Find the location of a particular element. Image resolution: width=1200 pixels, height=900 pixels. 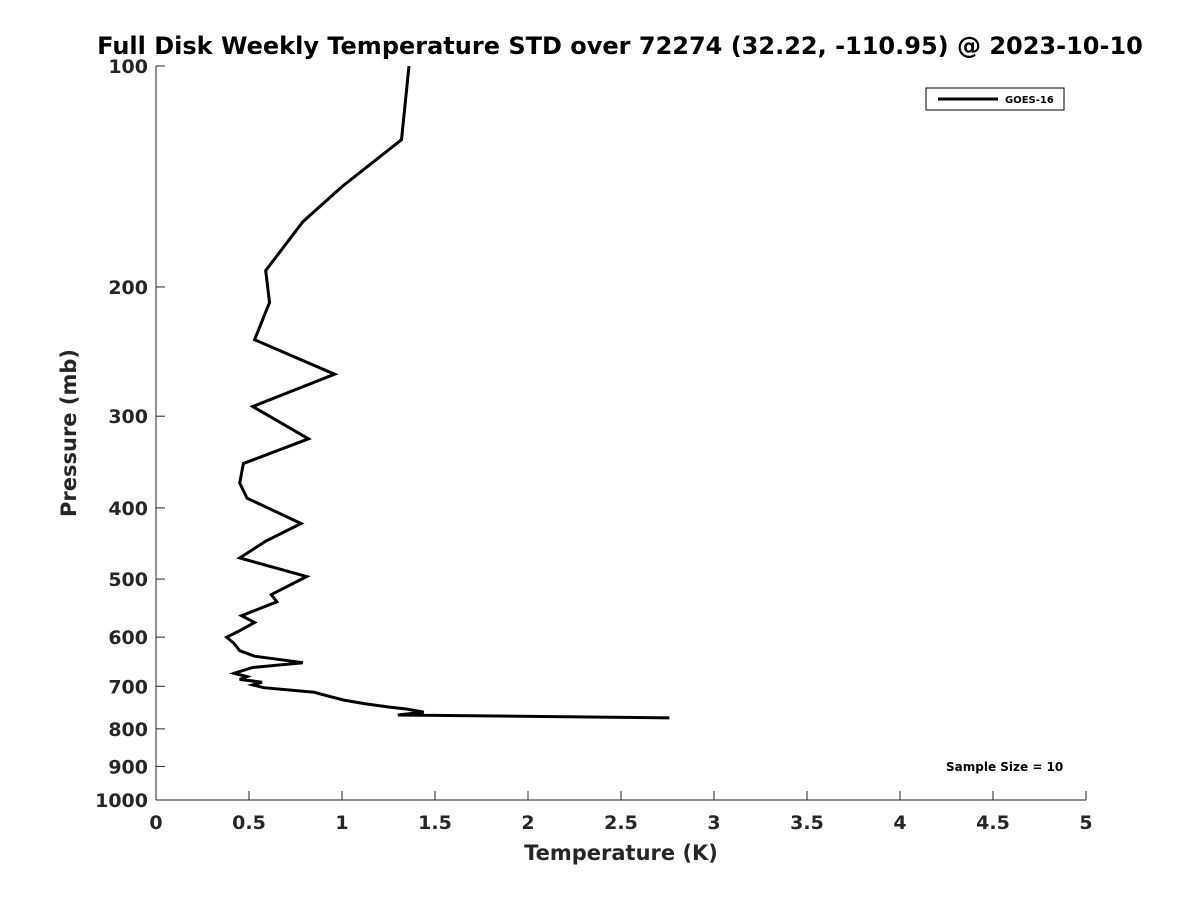

x-tick-label: 5 is located at coordinates (1085, 823).